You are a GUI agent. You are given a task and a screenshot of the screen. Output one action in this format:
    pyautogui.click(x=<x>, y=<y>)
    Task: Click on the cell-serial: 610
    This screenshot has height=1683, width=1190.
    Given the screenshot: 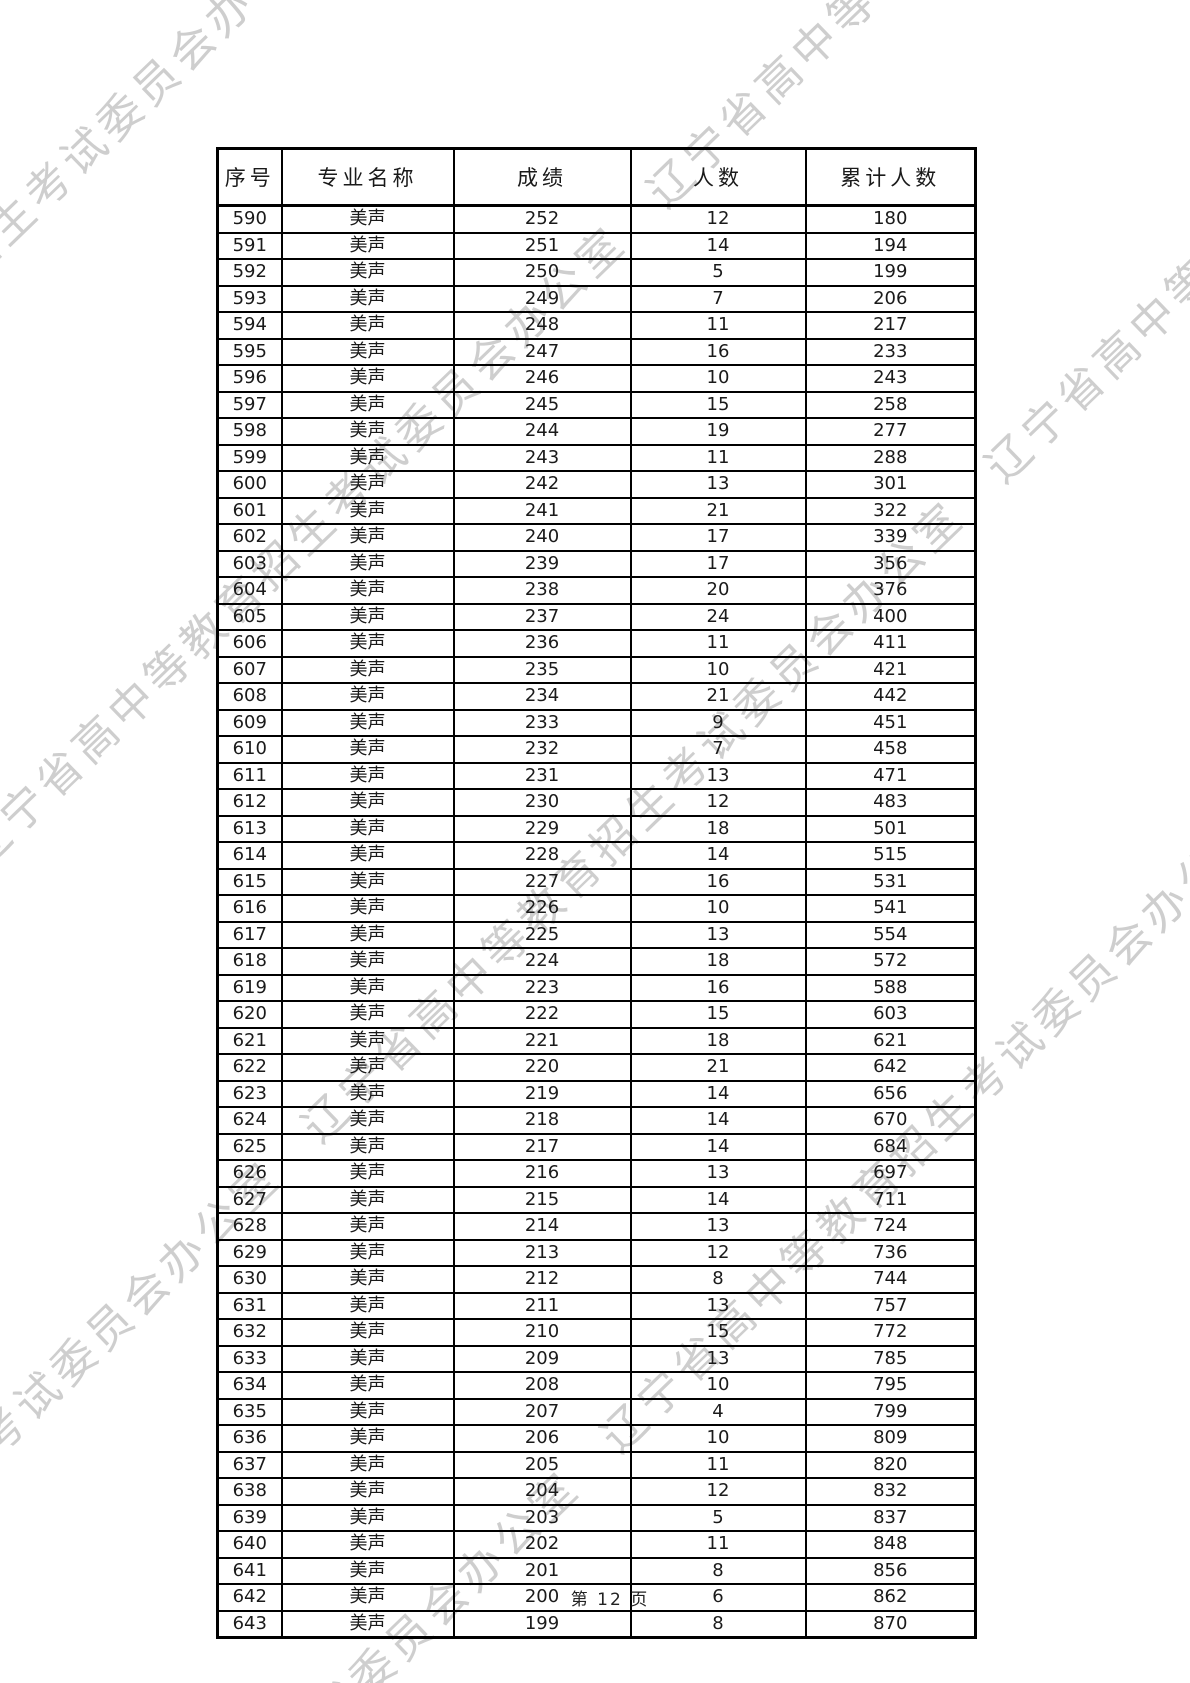 What is the action you would take?
    pyautogui.click(x=249, y=749)
    